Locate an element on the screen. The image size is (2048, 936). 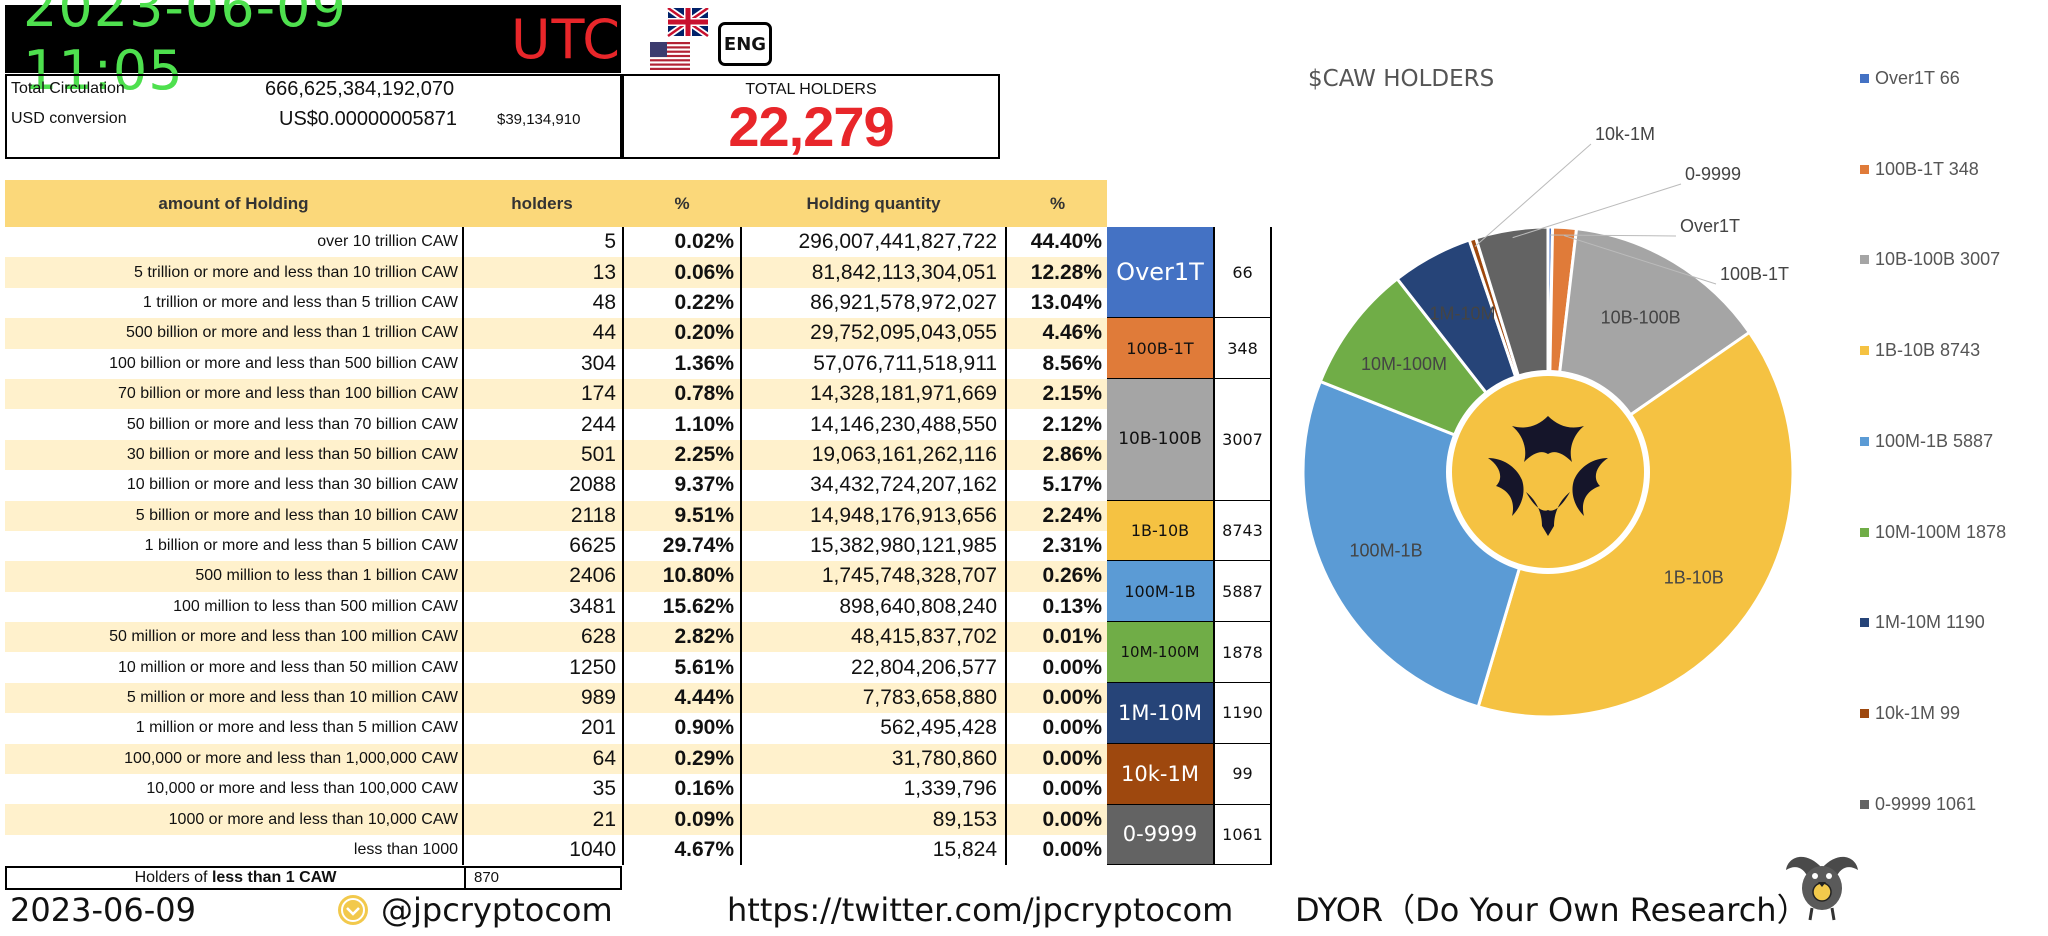
cell-holders: 244 is located at coordinates (542, 424).